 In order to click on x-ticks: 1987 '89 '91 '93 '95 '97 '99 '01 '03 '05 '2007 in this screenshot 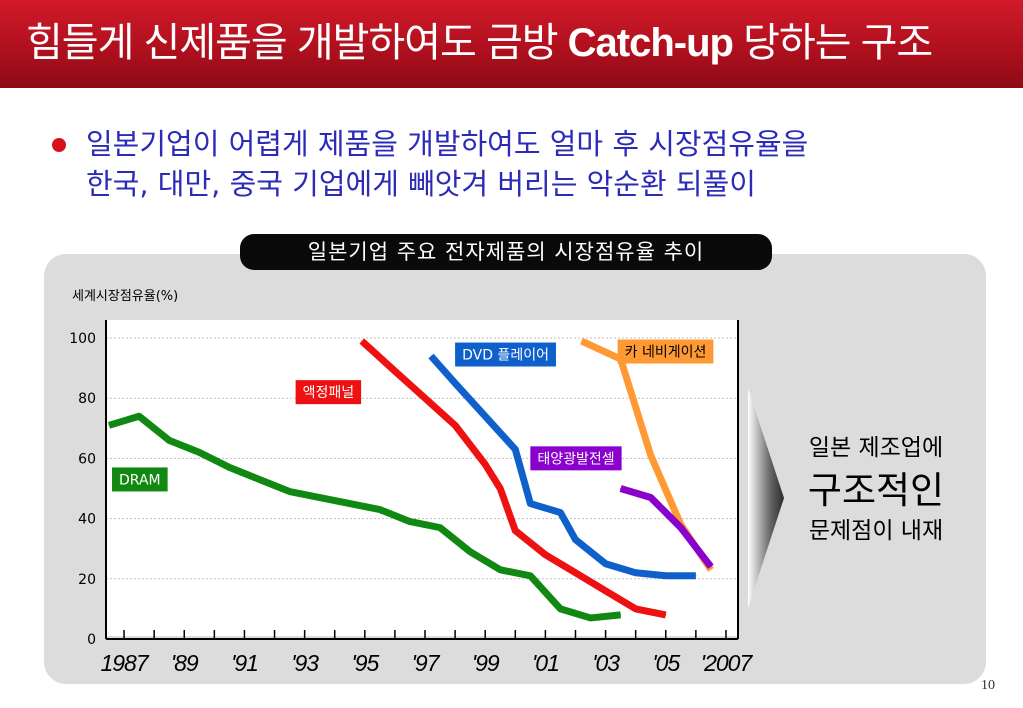, I will do `click(427, 653)`.